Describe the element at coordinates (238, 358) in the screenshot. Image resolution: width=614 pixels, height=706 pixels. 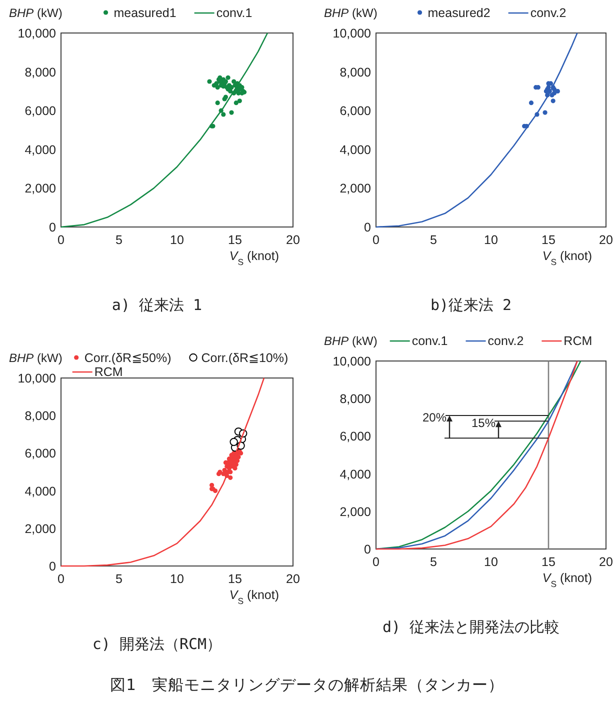
I see `legend-item: Corr.(δR≦10%)` at that location.